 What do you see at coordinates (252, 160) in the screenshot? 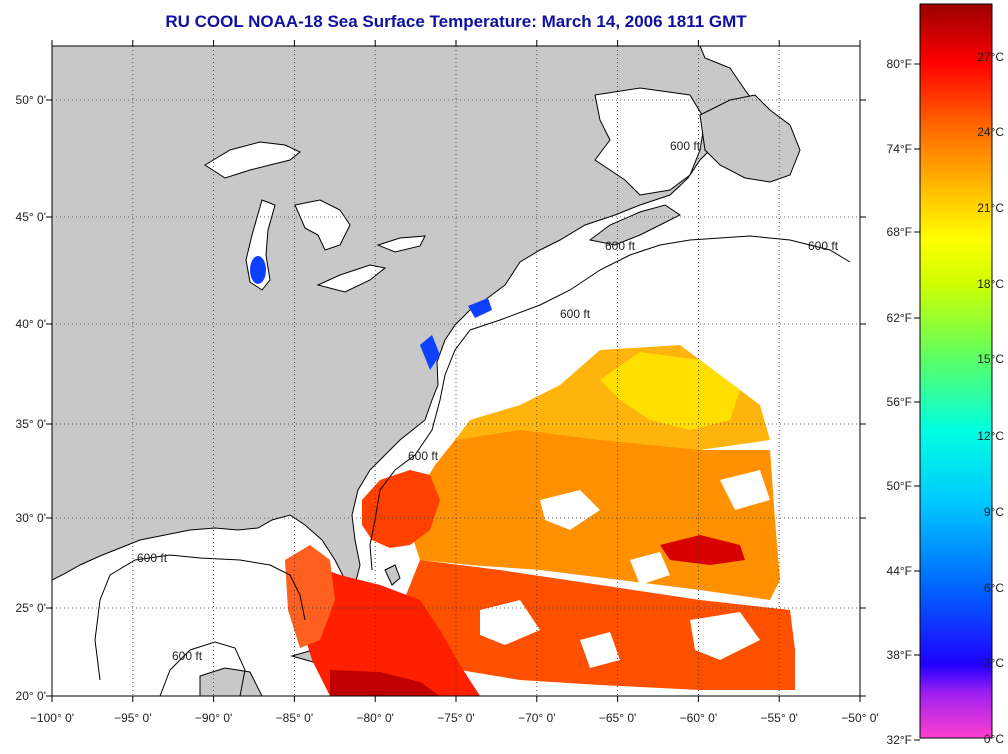
I see `lake-superior` at bounding box center [252, 160].